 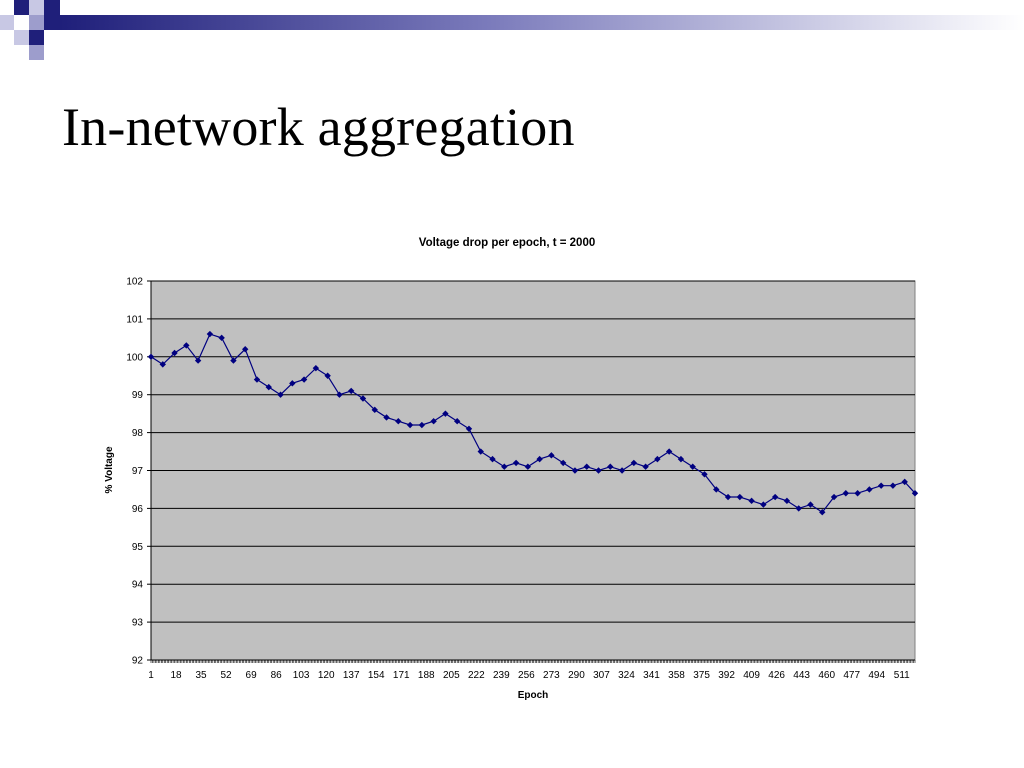 I want to click on x-tick-label: 52, so click(x=227, y=675).